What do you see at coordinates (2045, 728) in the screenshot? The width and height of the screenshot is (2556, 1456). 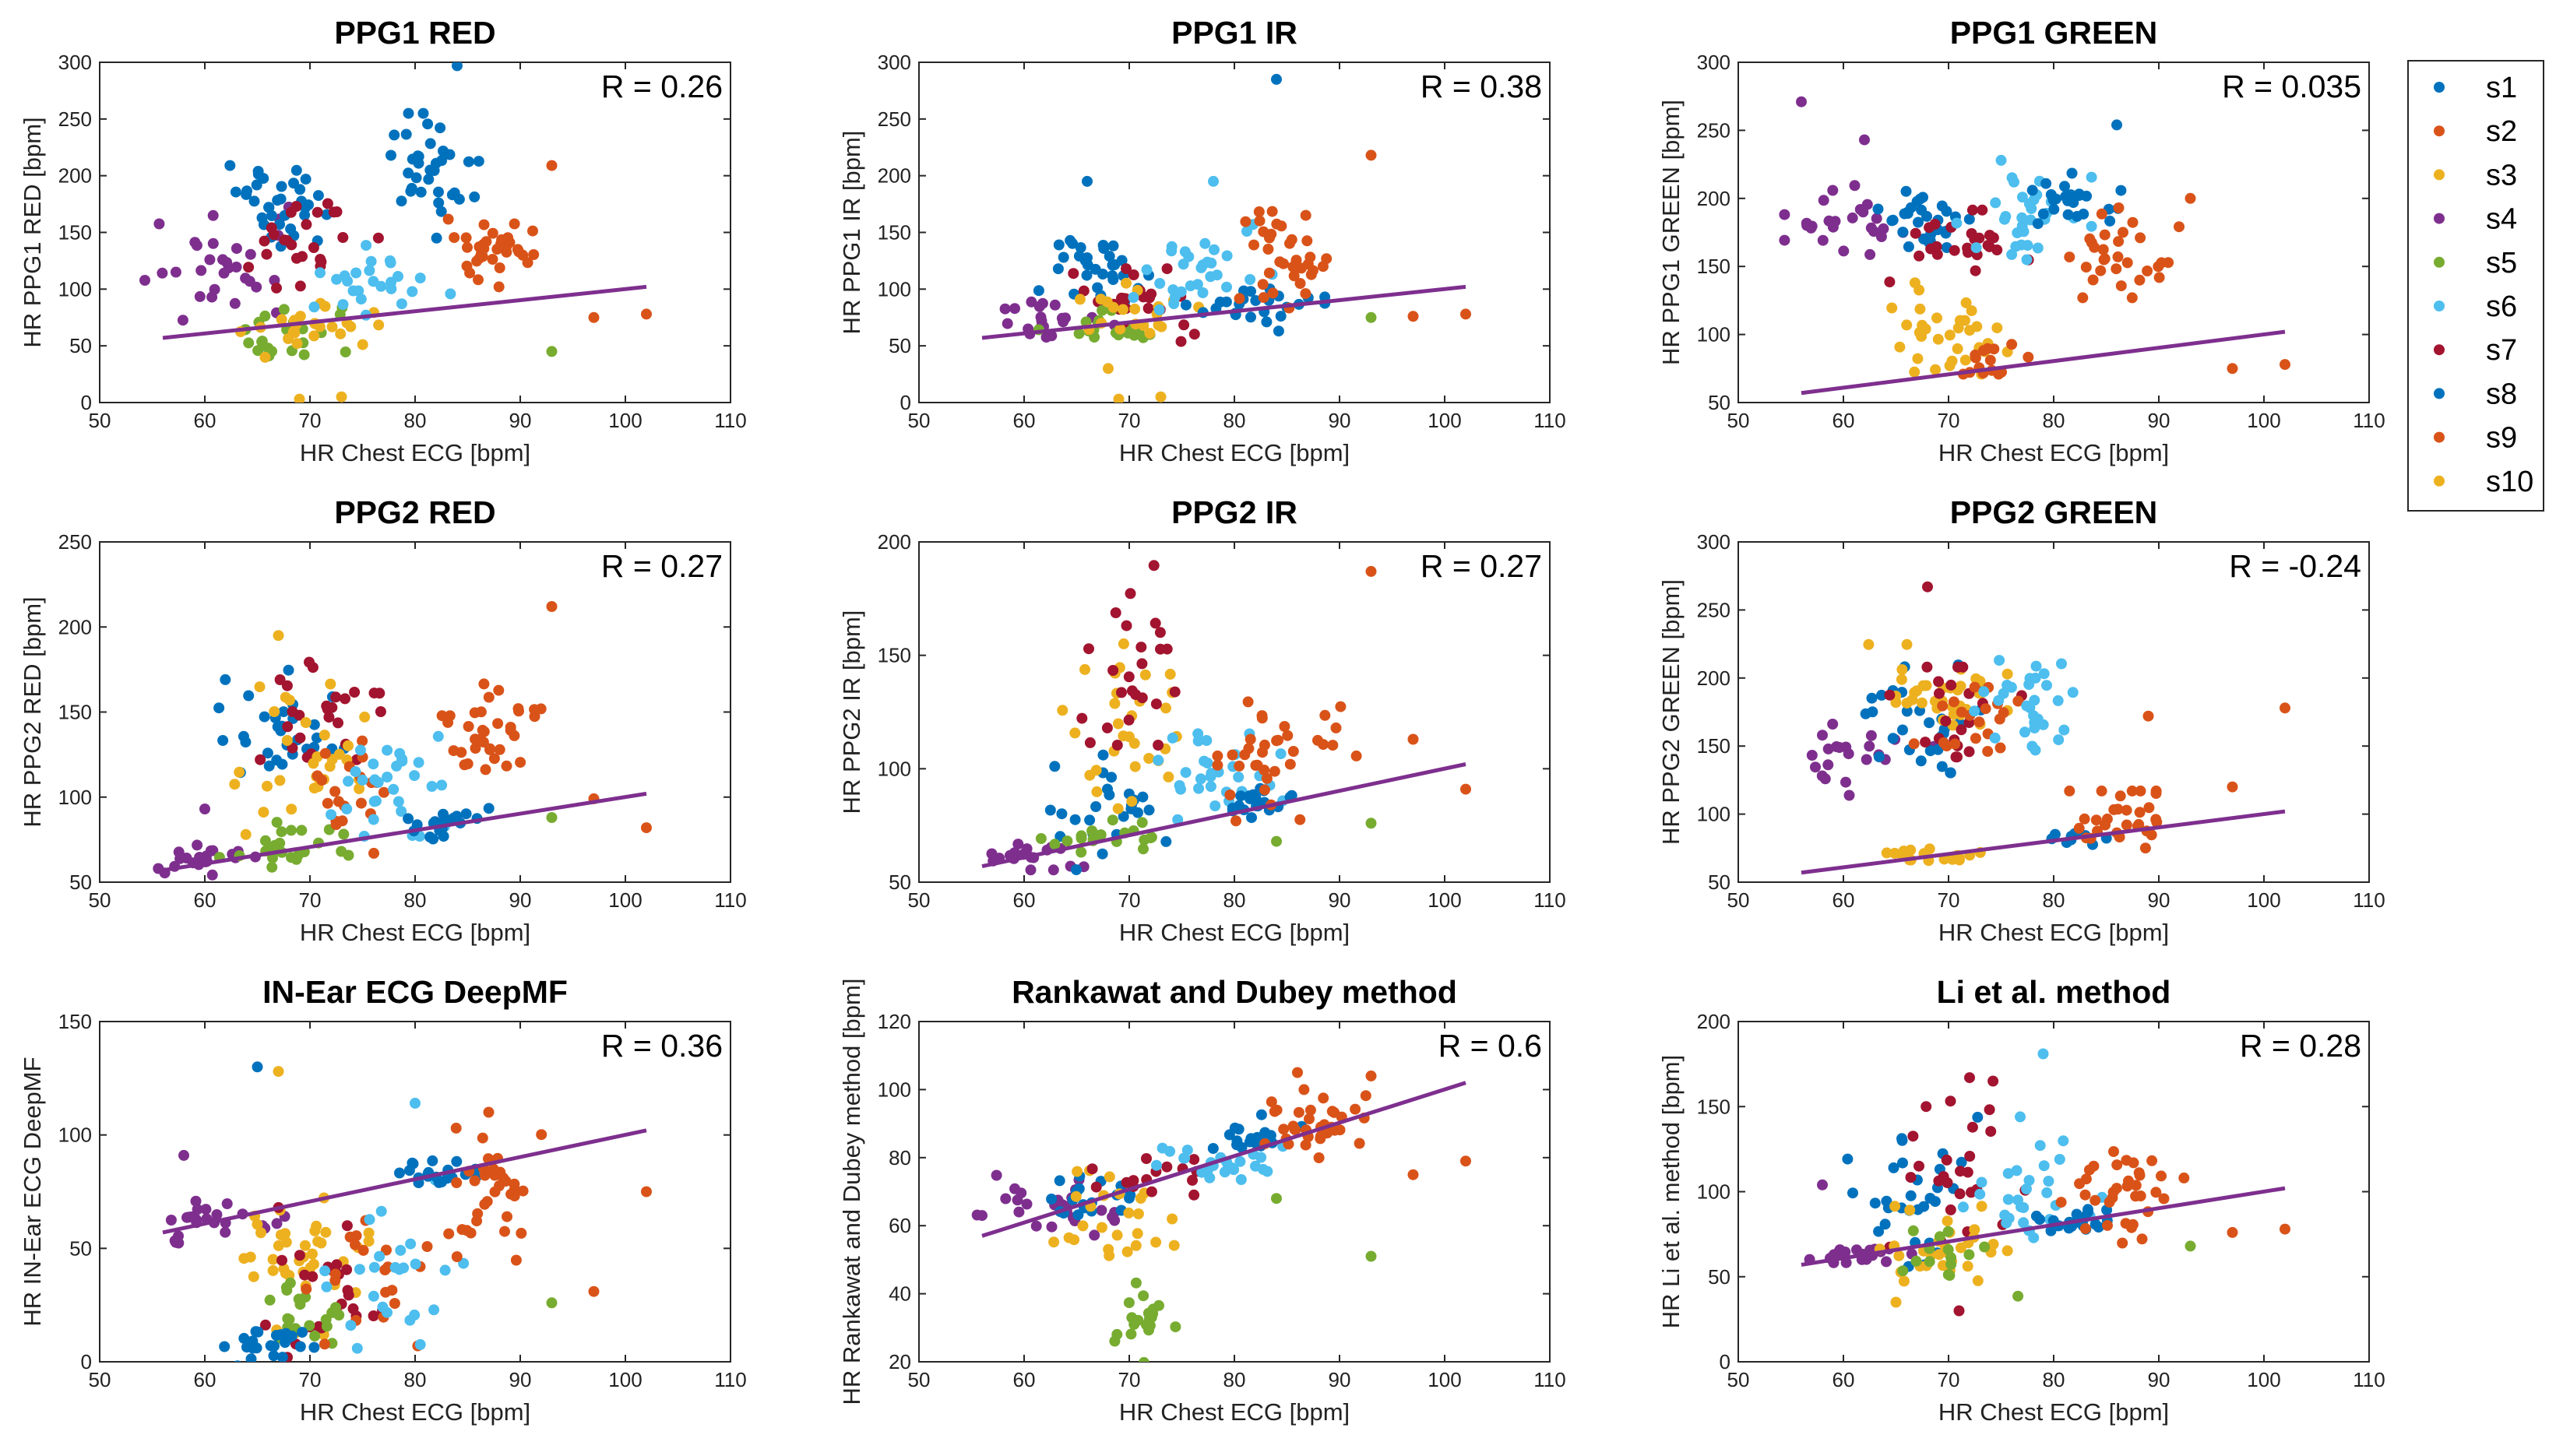 I see `data-layer` at bounding box center [2045, 728].